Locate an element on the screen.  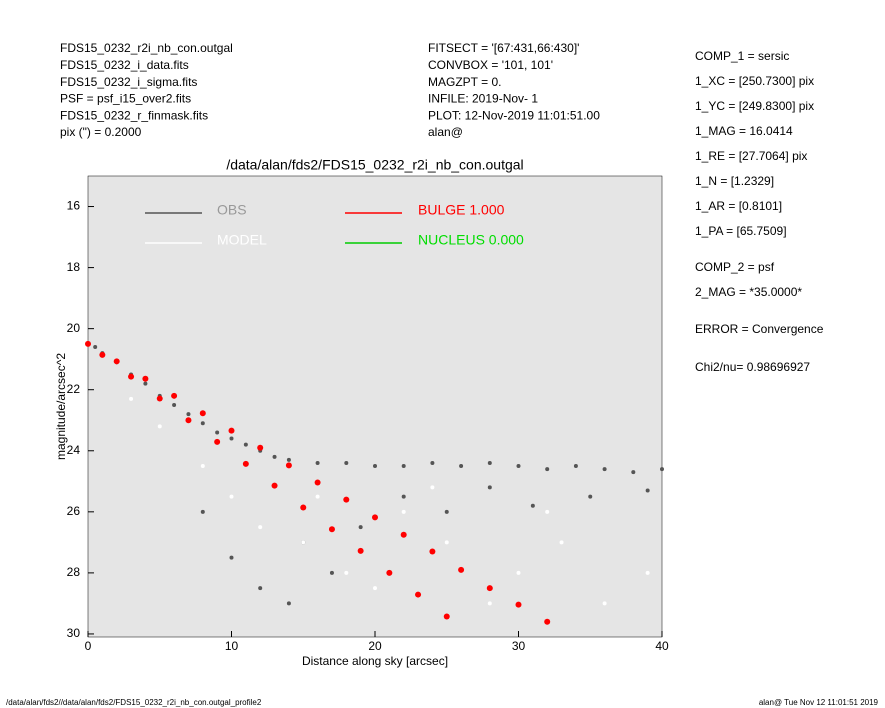
y-tick-label: 22 is located at coordinates (74, 389).